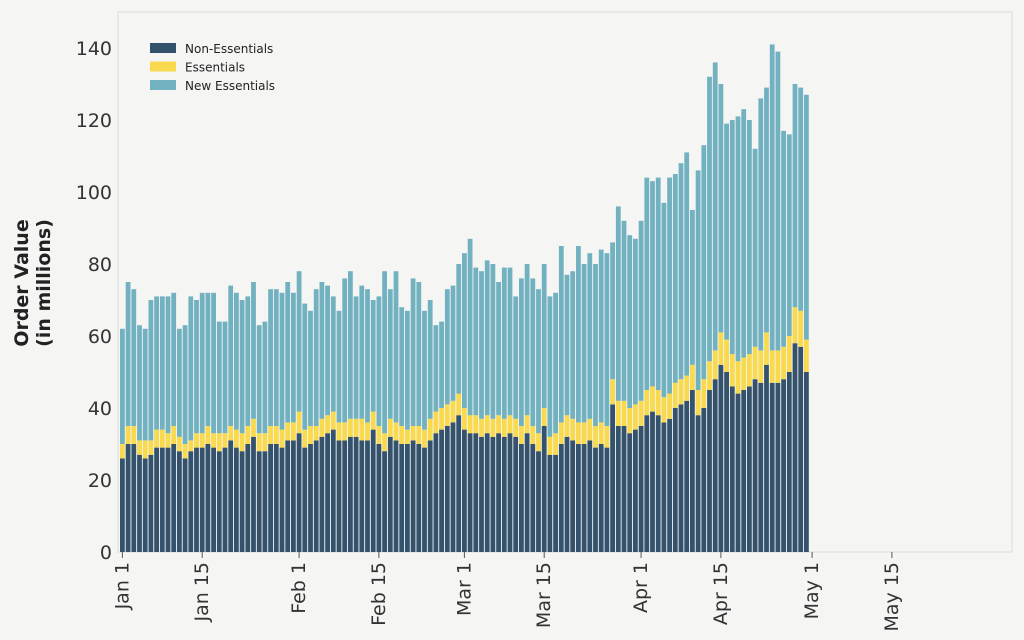  I want to click on legend-label-non-essentials: Non-Essentials, so click(229, 49).